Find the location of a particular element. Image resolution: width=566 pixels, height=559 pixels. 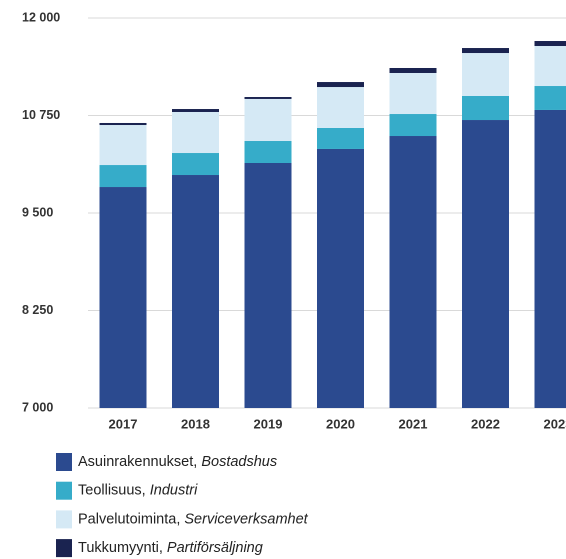

x-tick-label: 2017 is located at coordinates (123, 423).